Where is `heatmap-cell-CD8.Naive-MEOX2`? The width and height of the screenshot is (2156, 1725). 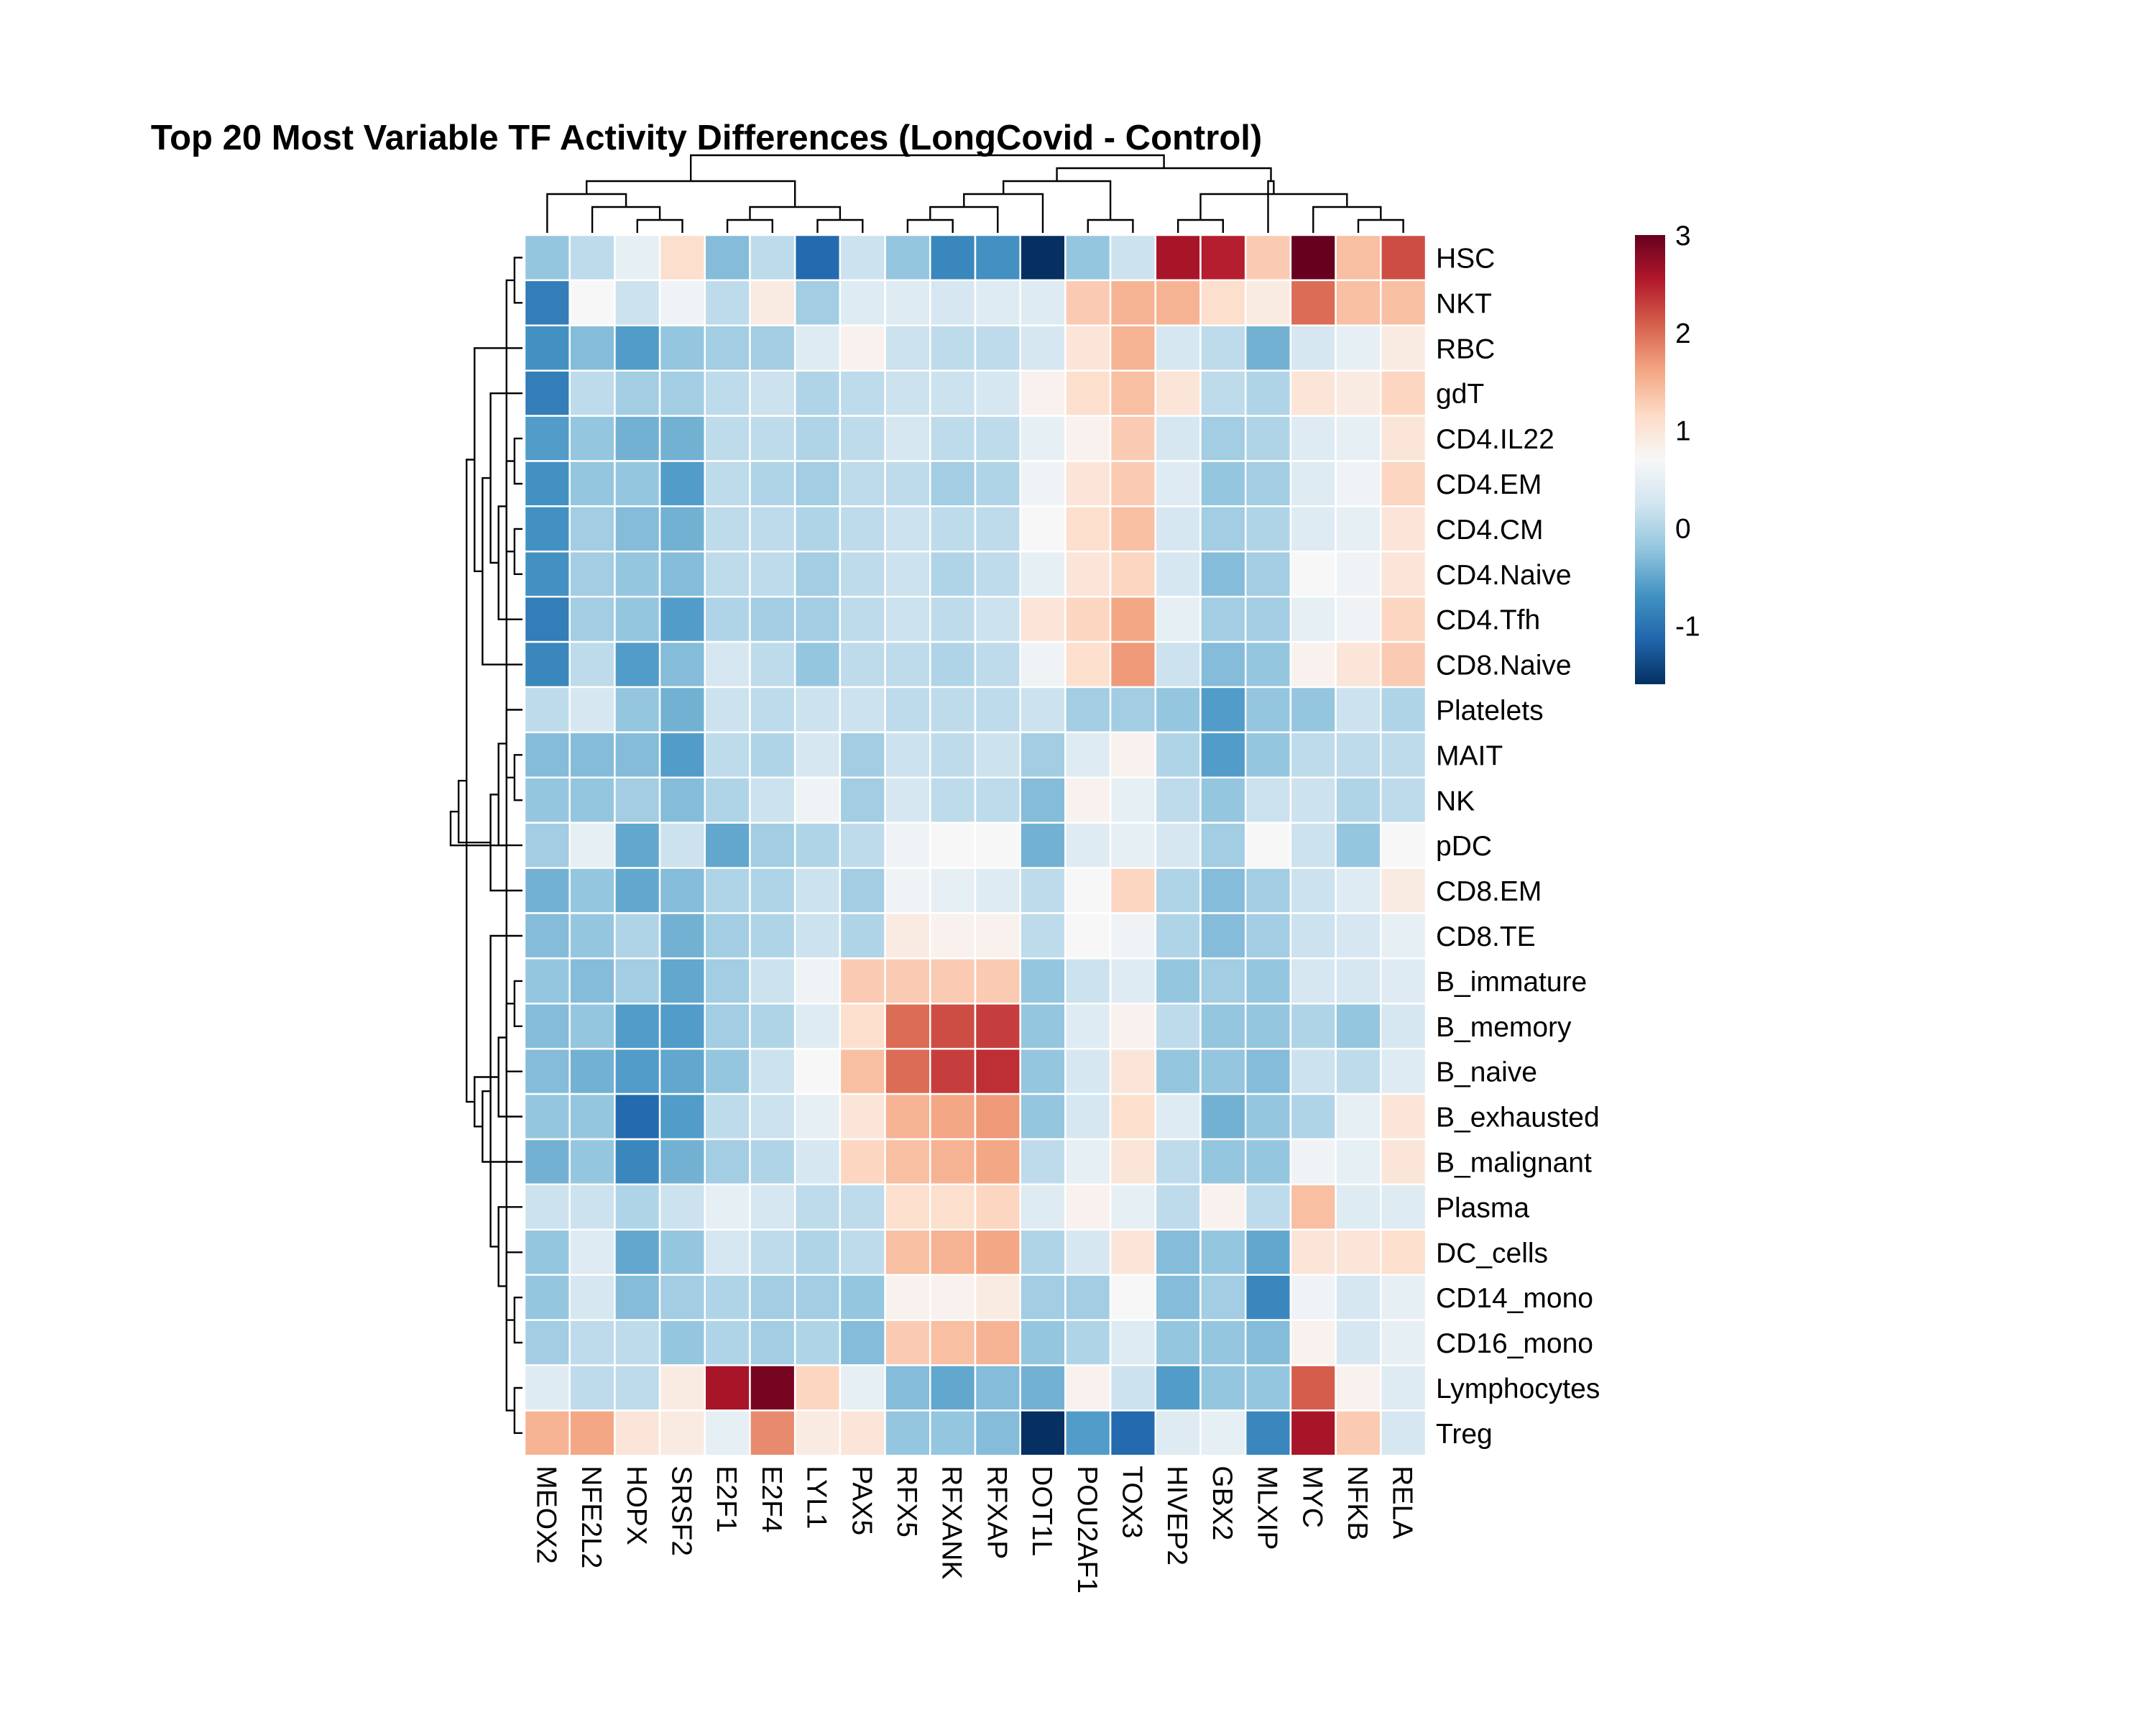
heatmap-cell-CD8.Naive-MEOX2 is located at coordinates (547, 664).